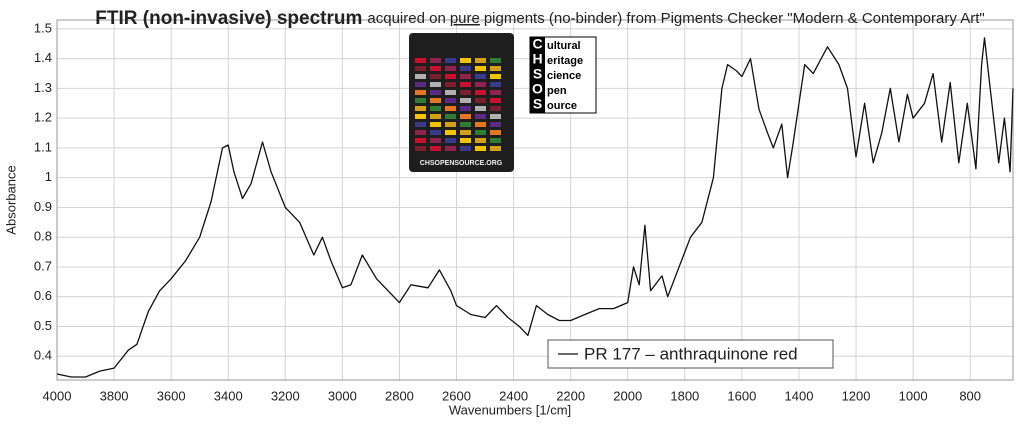  What do you see at coordinates (406, 18) in the screenshot?
I see `subtitle-part: acquired on` at bounding box center [406, 18].